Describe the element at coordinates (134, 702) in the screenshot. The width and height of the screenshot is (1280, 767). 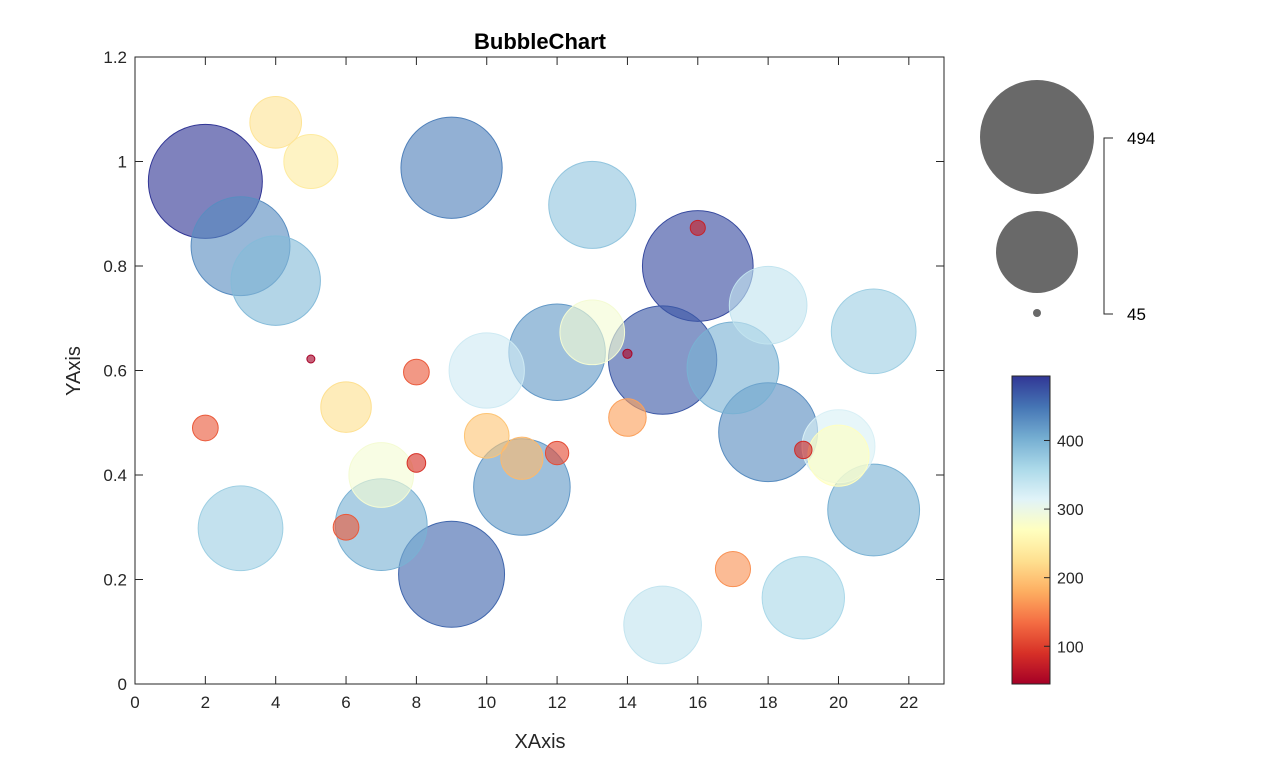
I see `x-tick-label: 0` at that location.